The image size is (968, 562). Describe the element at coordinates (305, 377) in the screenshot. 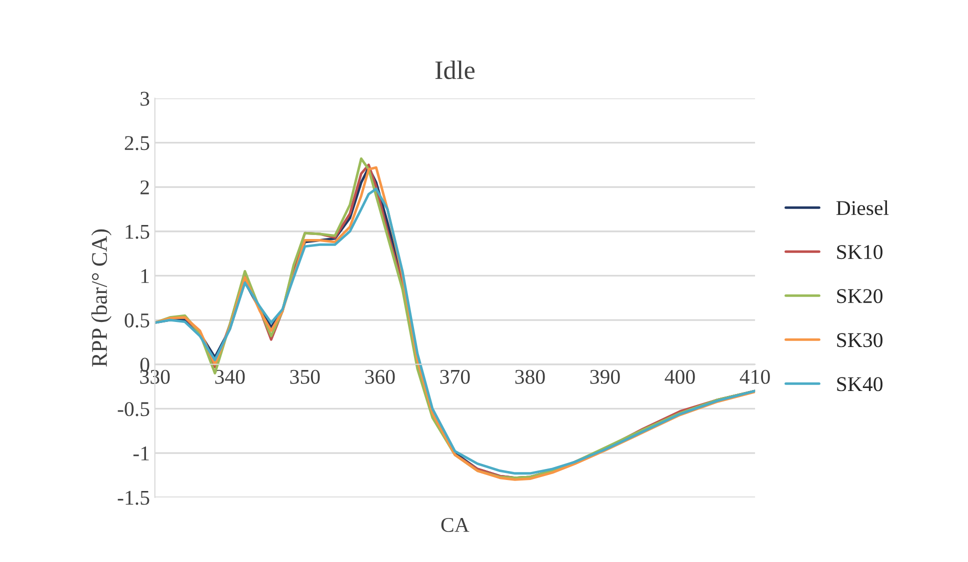

I see `x-tick-label: 350` at that location.